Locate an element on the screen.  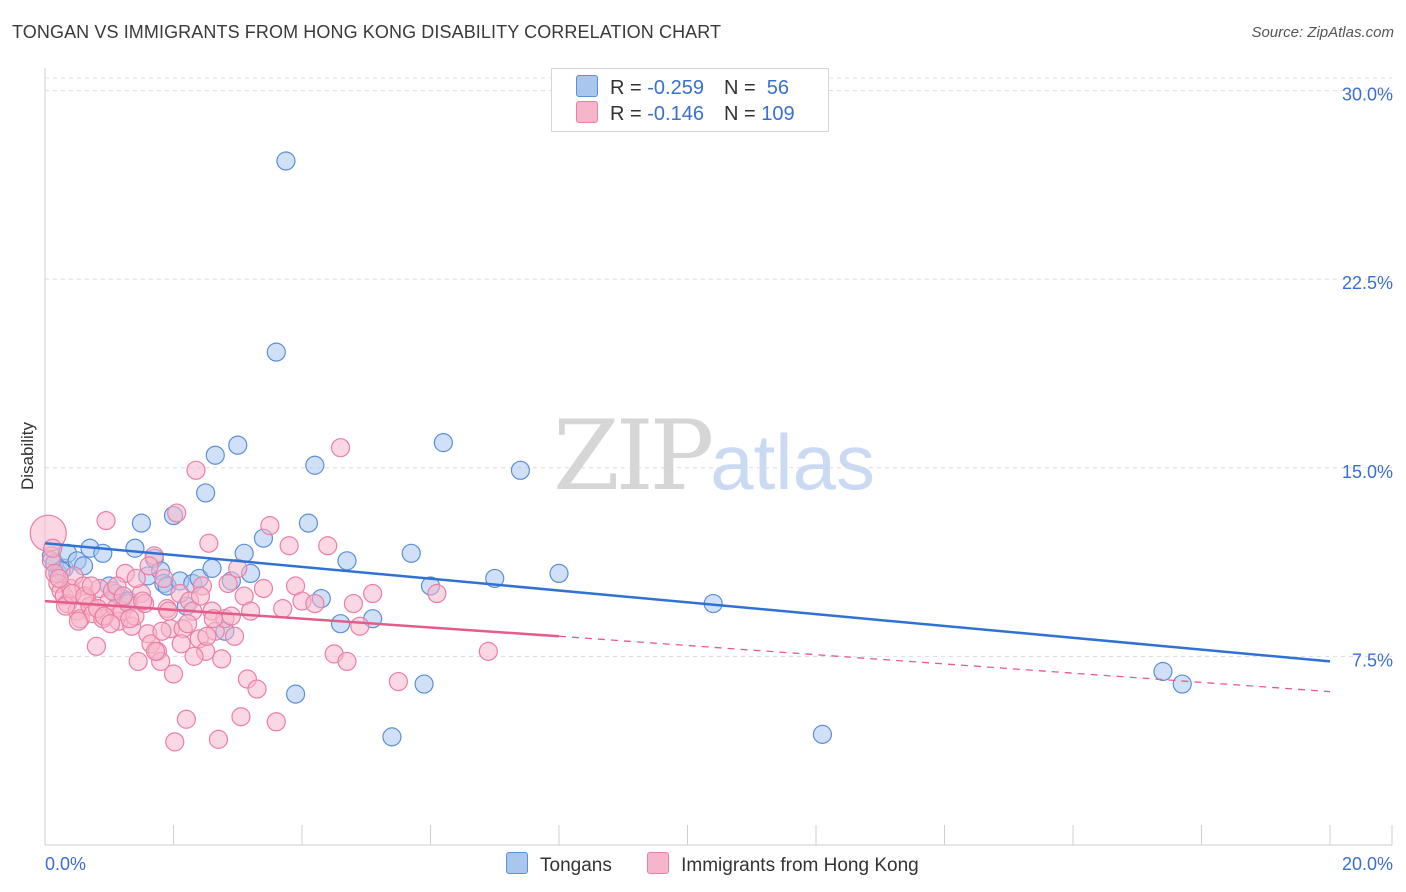
y-tick-label: 22.5% is located at coordinates (1367, 283).